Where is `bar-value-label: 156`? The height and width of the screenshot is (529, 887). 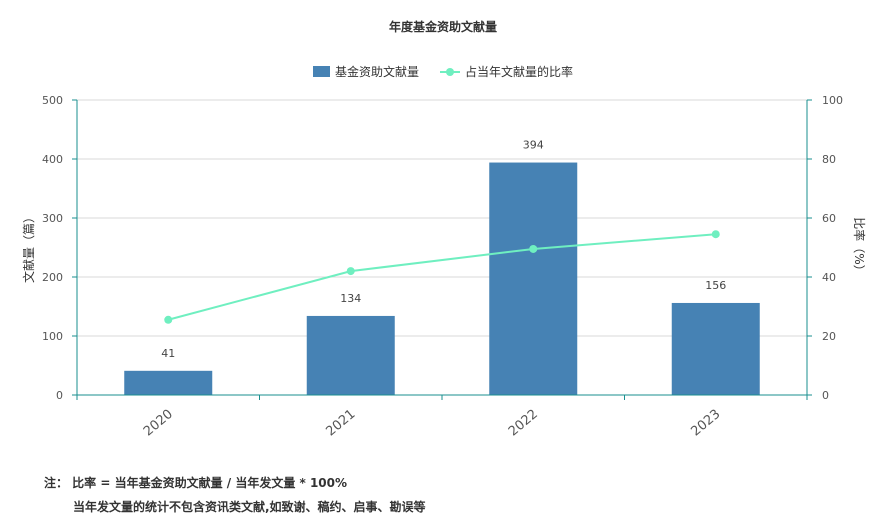 bar-value-label: 156 is located at coordinates (715, 285).